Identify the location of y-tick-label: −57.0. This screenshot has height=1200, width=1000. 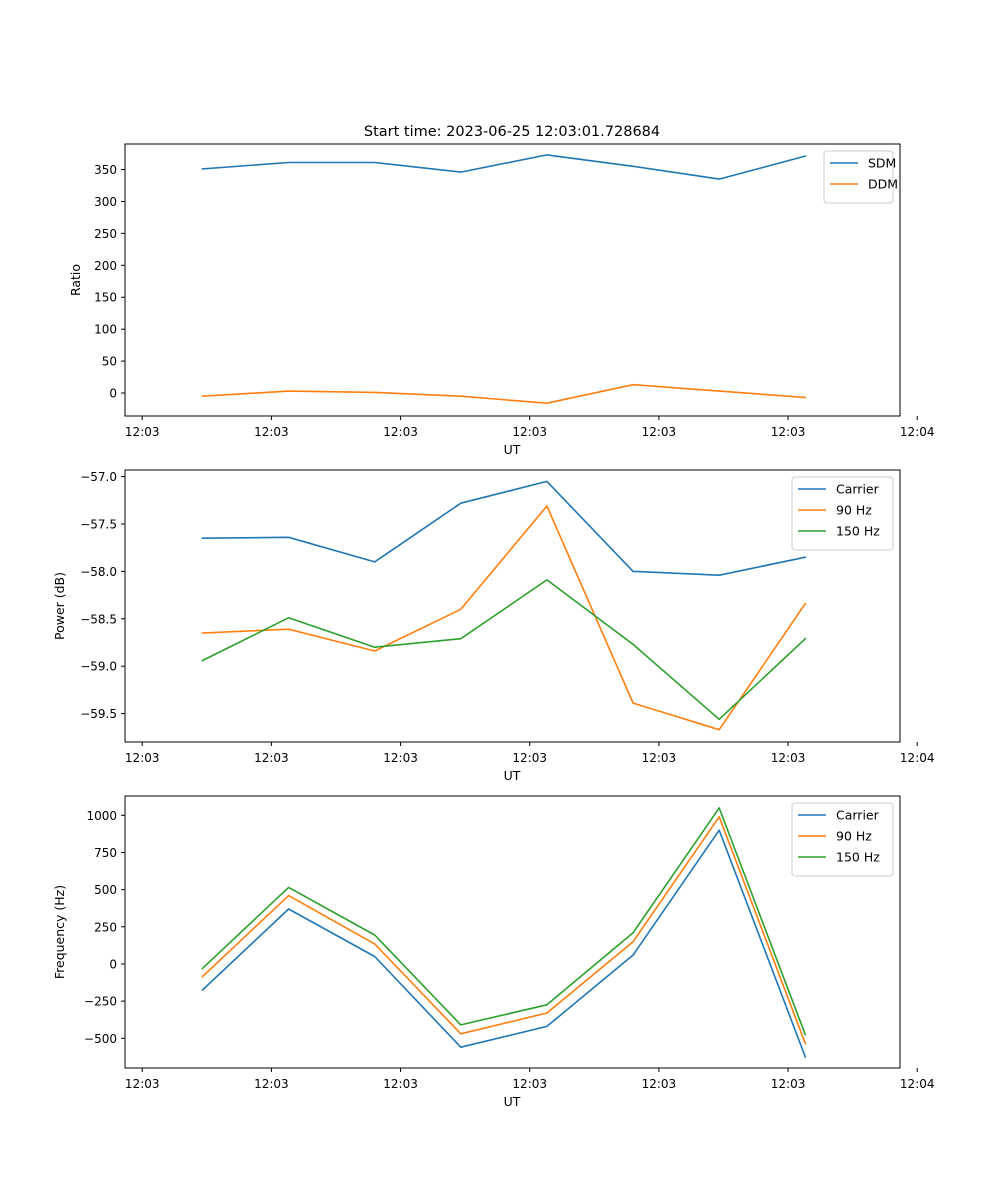
(98, 477).